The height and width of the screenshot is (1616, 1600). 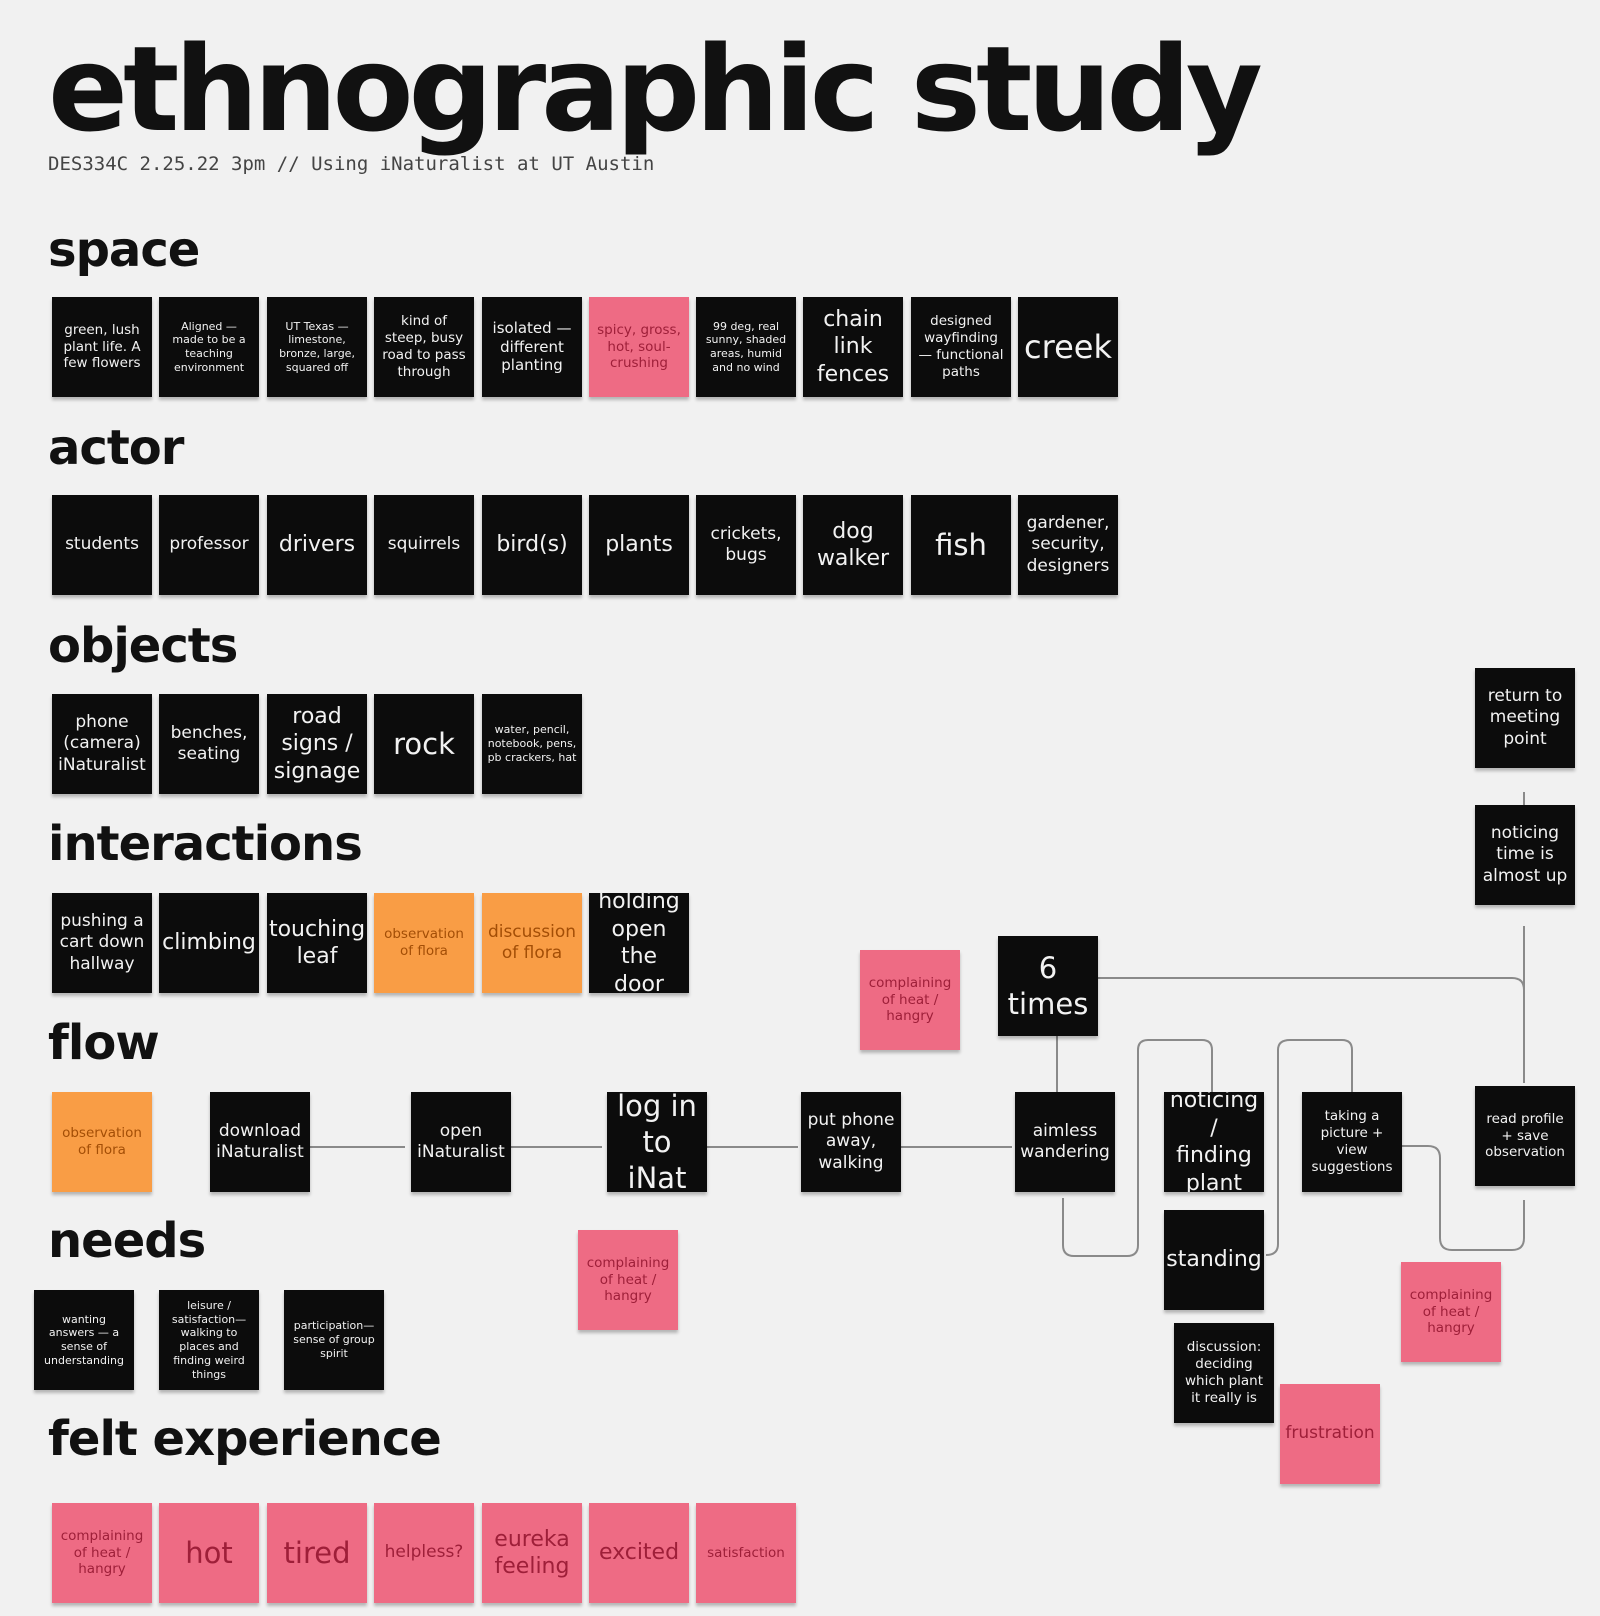 I want to click on sticky-note: spicy, gross, hot, soul-crushing, so click(x=639, y=347).